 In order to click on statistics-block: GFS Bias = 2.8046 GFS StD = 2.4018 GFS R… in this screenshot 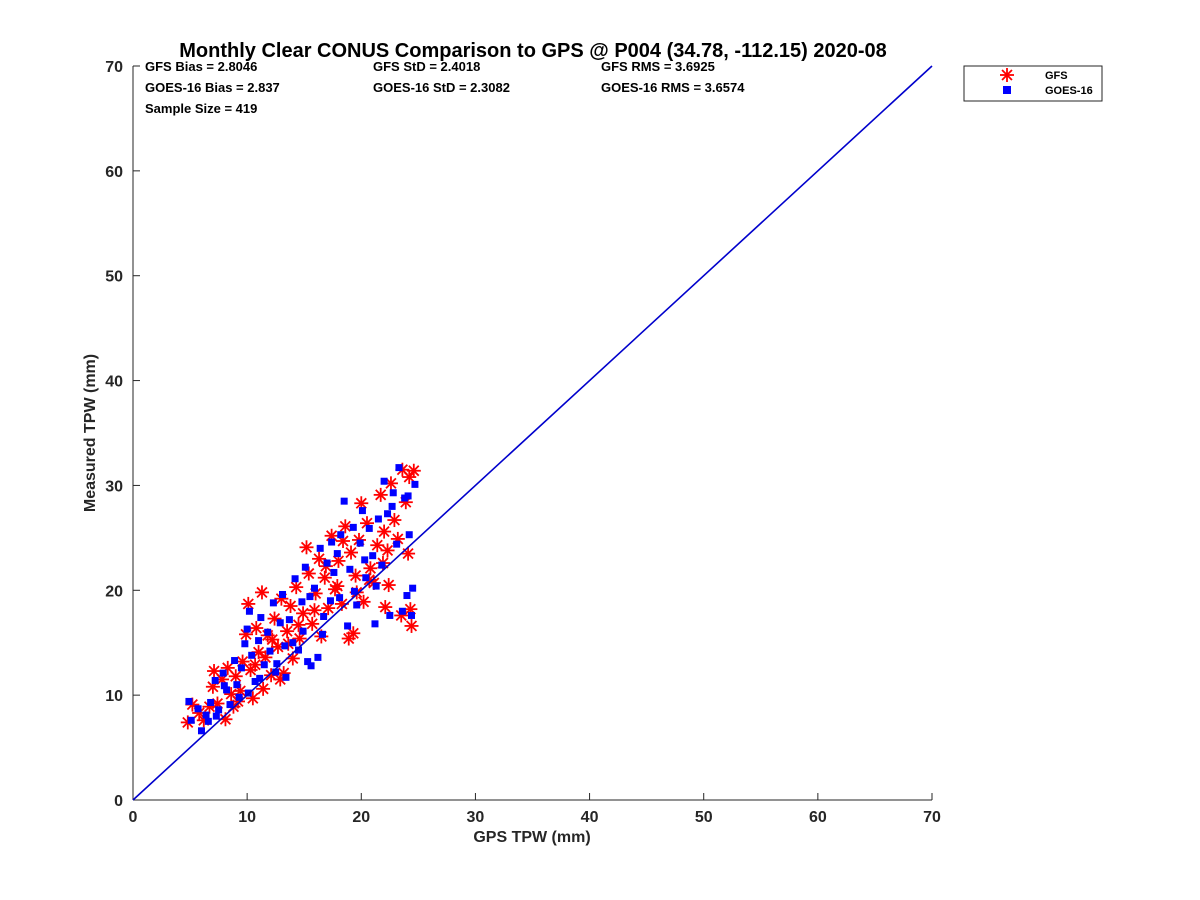, I will do `click(445, 87)`.